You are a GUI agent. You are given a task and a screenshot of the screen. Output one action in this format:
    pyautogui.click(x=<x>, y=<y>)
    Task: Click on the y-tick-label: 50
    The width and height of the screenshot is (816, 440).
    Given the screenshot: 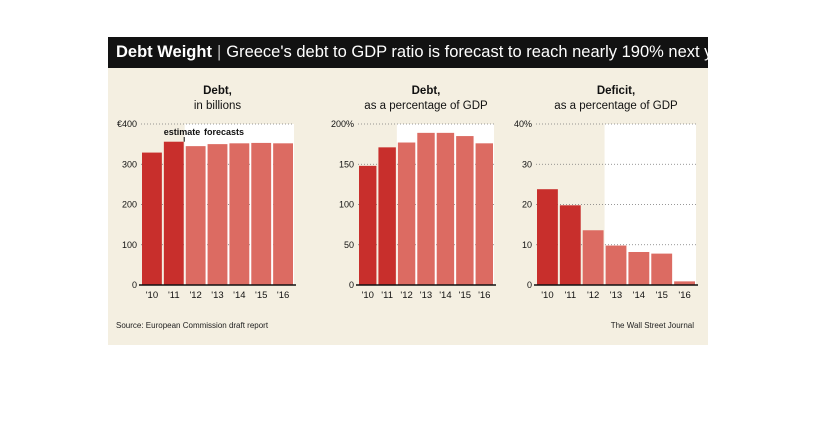 What is the action you would take?
    pyautogui.click(x=349, y=245)
    